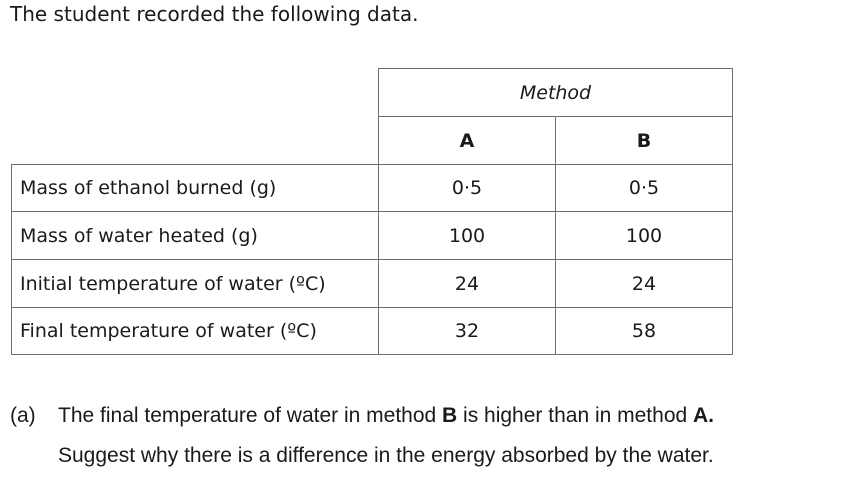  Describe the element at coordinates (195, 188) in the screenshot. I see `row-label: Mass of ethanol burned (g)` at that location.